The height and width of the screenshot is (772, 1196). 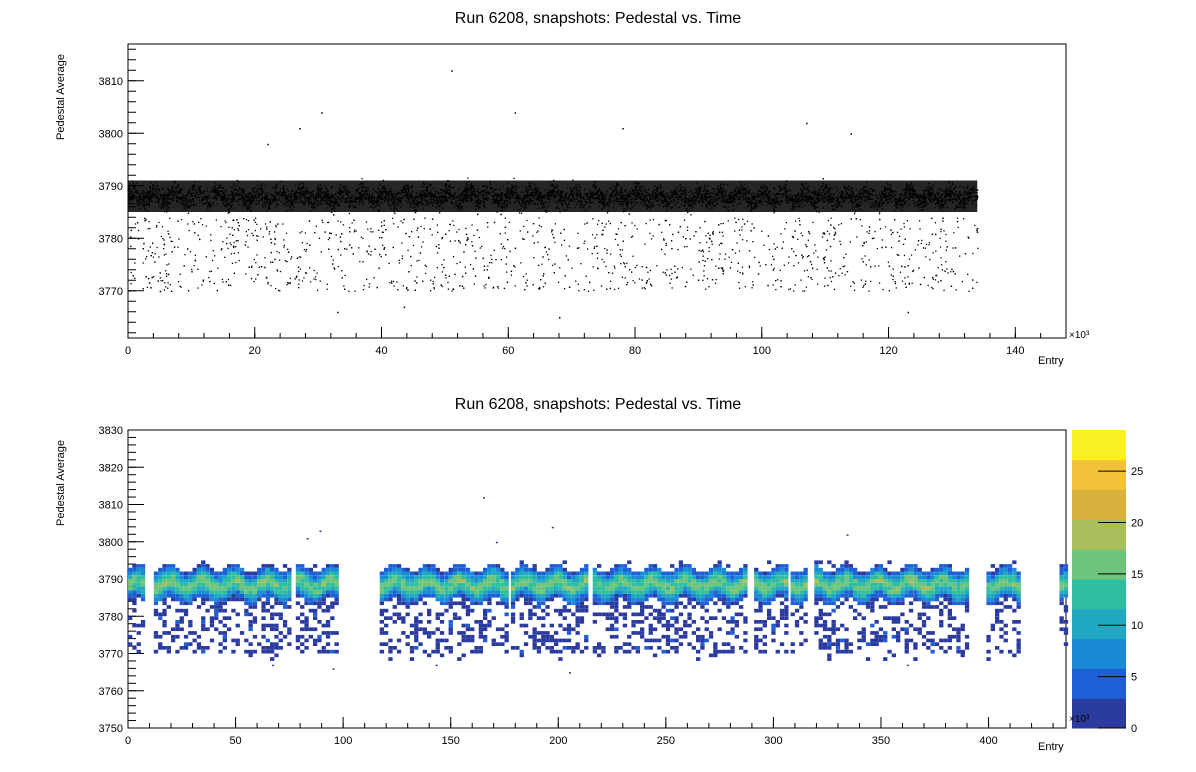 I want to click on top-y-tick-label: 3800, so click(x=111, y=134).